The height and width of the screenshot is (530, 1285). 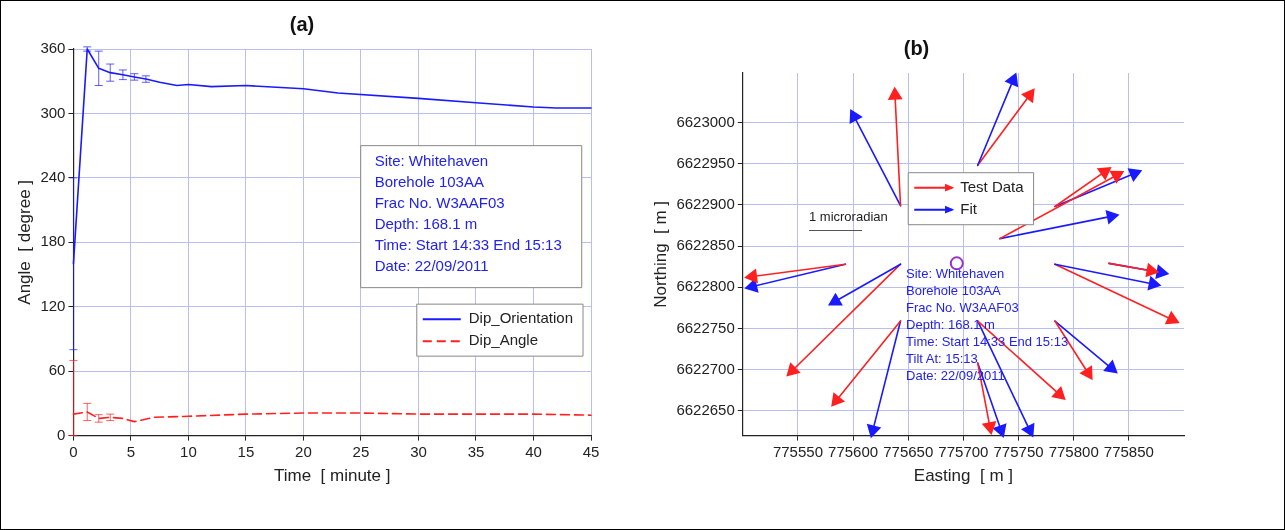 What do you see at coordinates (969, 208) in the screenshot?
I see `legend-label: Fit` at bounding box center [969, 208].